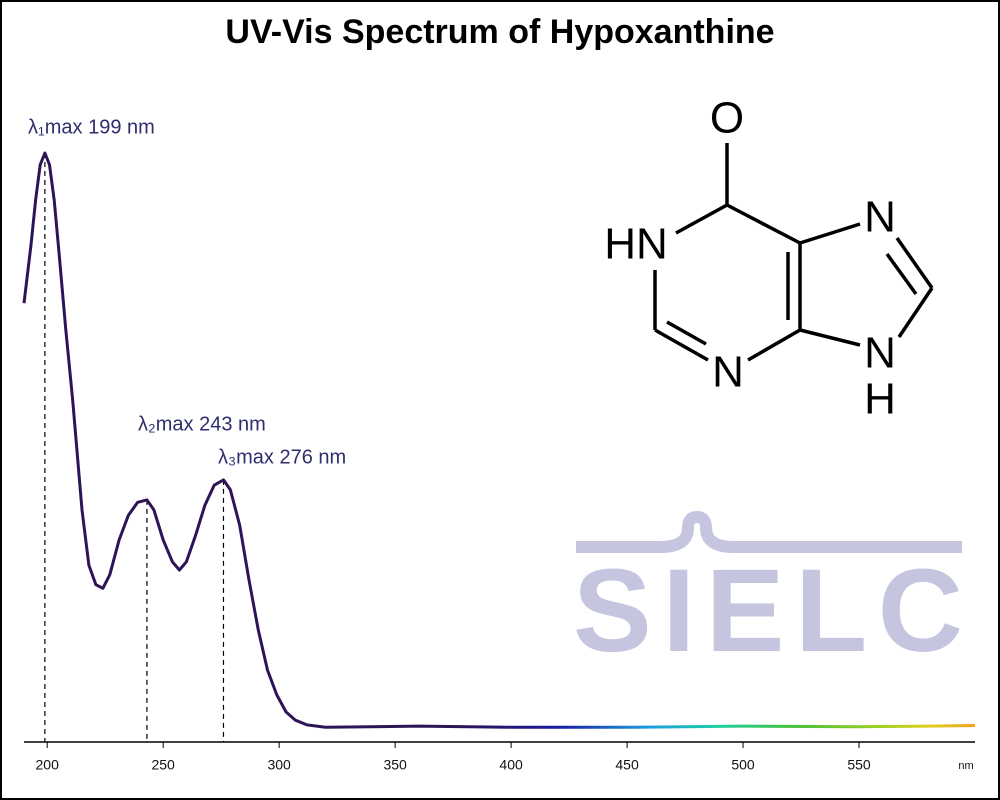 The width and height of the screenshot is (1000, 800). I want to click on x-tick-label: 200, so click(48, 765).